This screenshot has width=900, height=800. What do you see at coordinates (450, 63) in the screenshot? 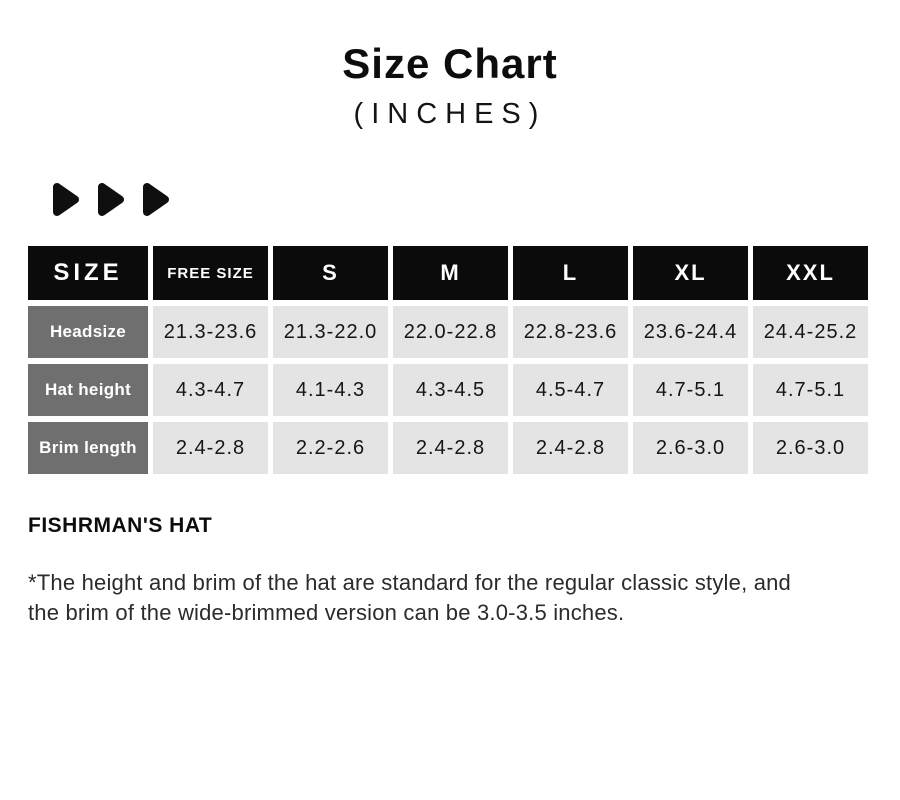
I see `page-title: Size Chart` at bounding box center [450, 63].